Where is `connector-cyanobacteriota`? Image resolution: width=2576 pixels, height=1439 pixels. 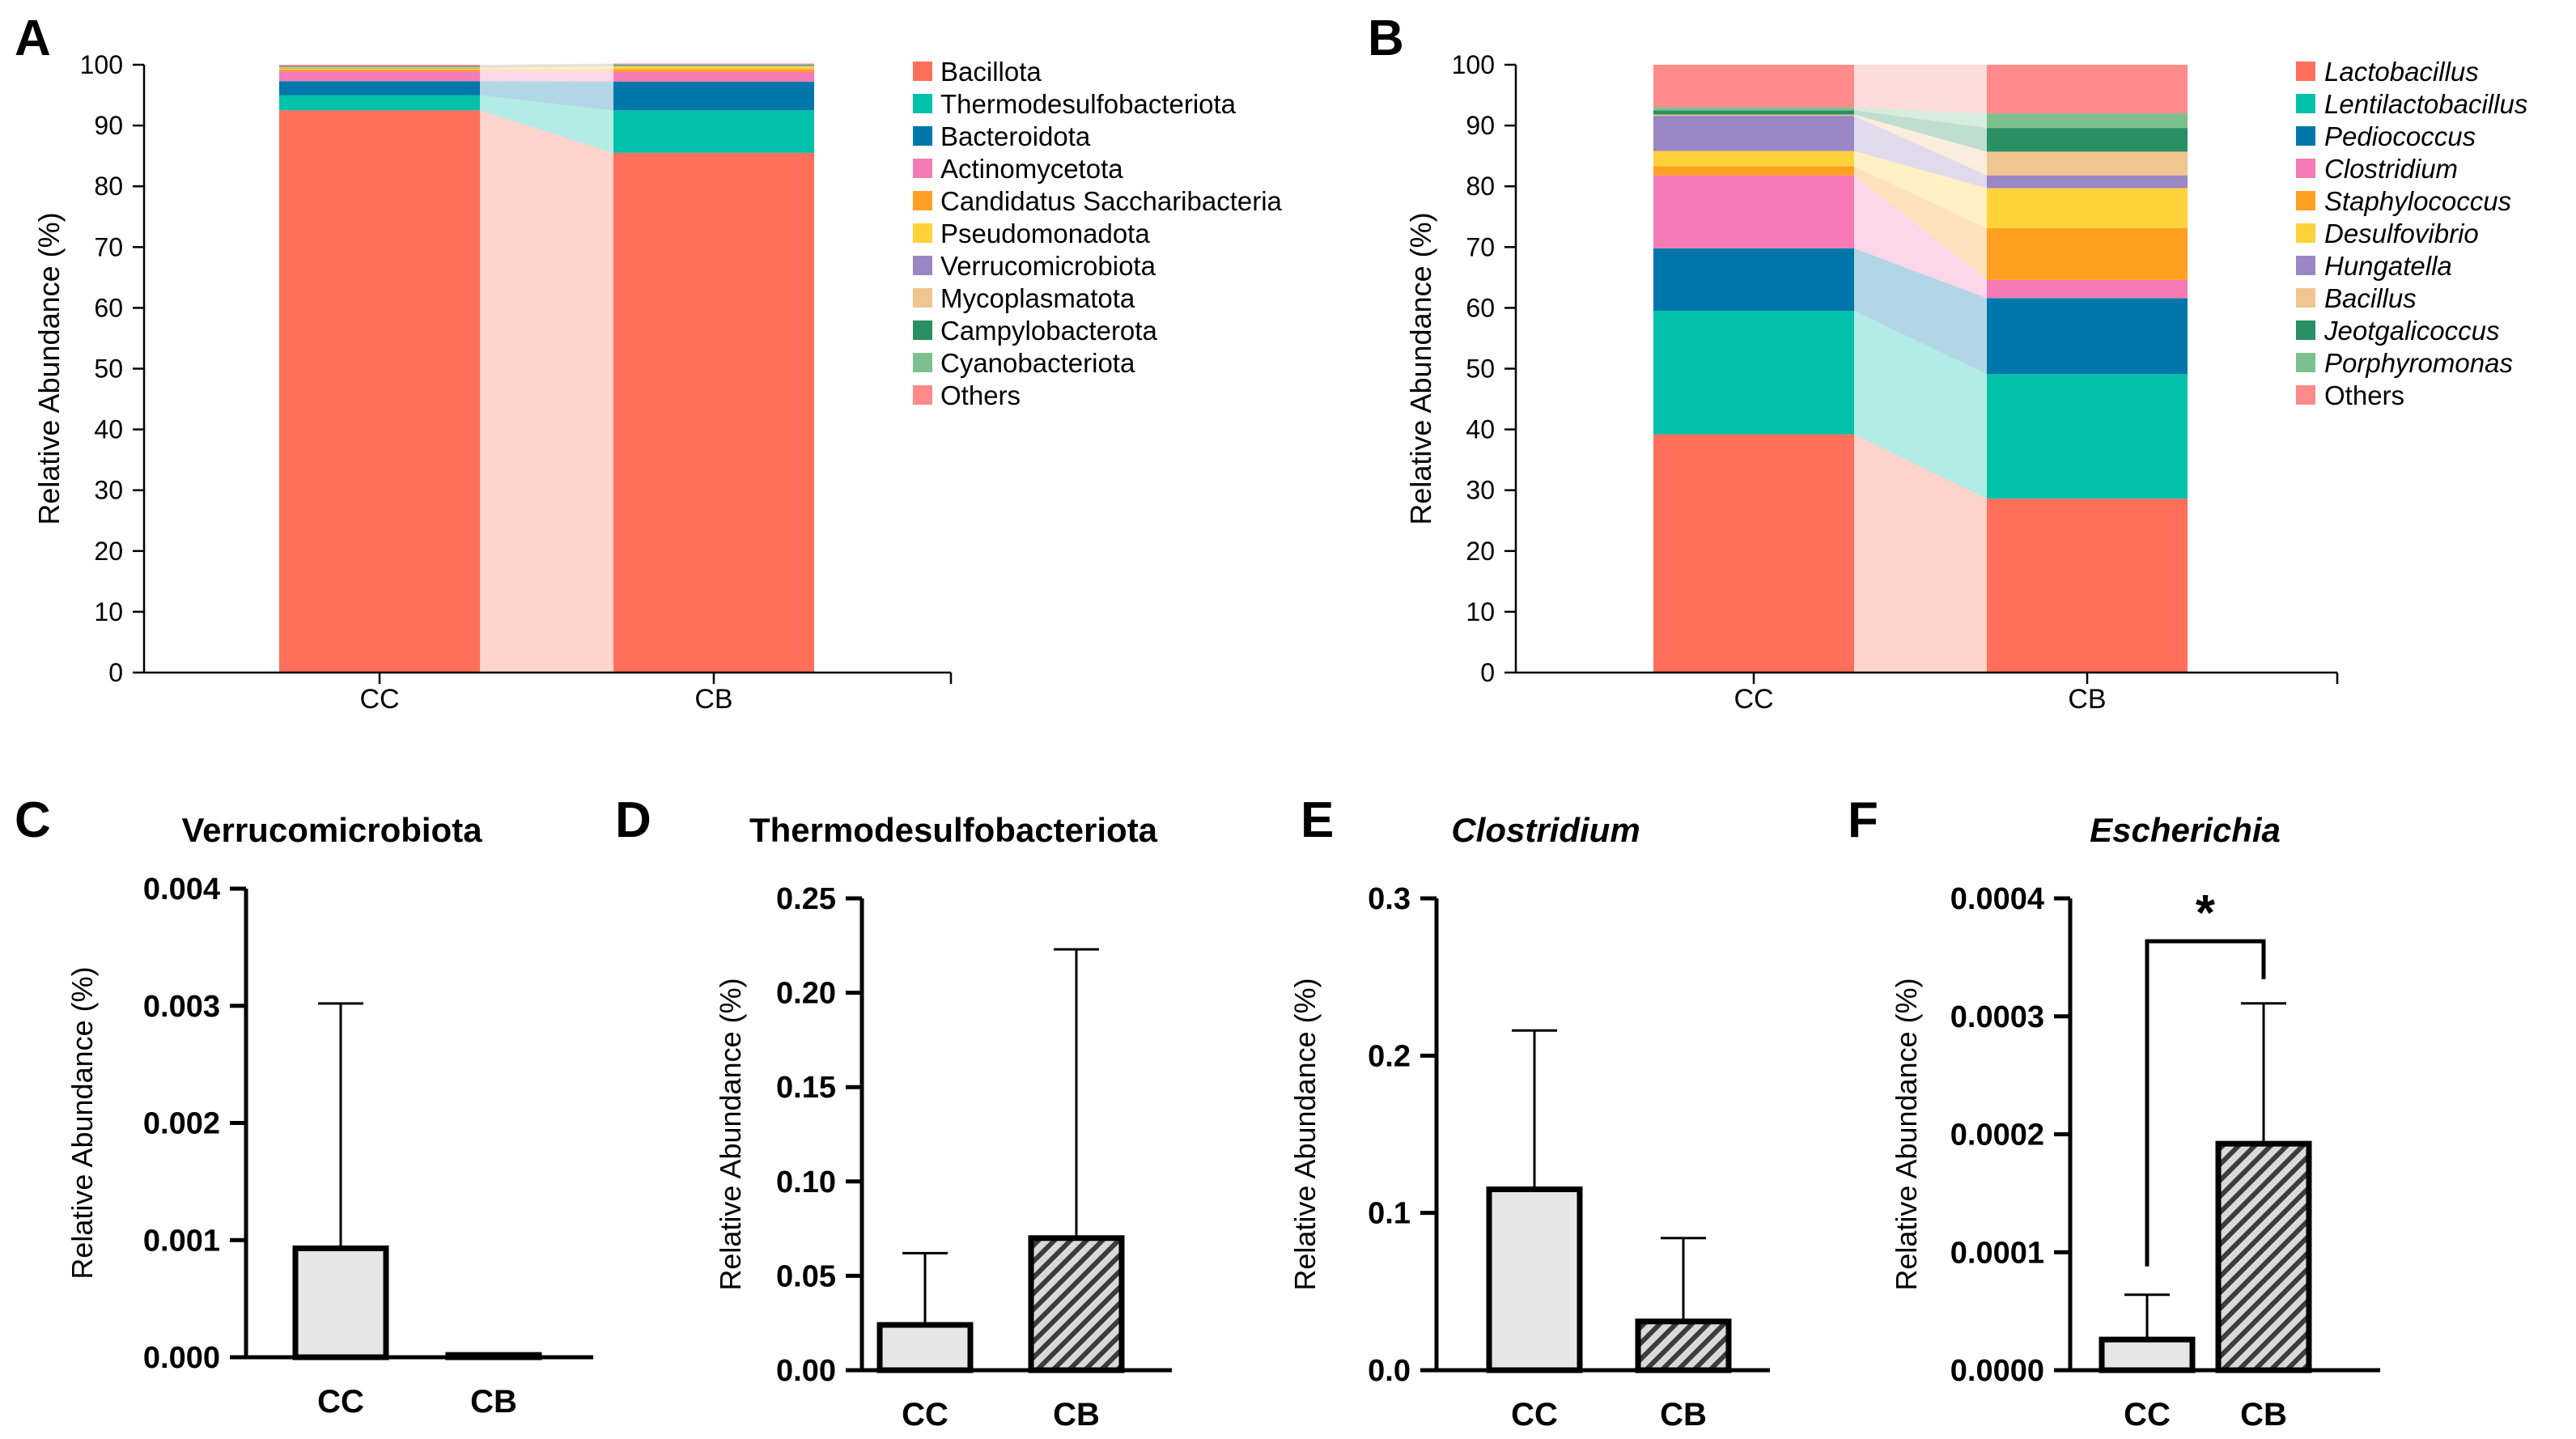 connector-cyanobacteriota is located at coordinates (546, 65).